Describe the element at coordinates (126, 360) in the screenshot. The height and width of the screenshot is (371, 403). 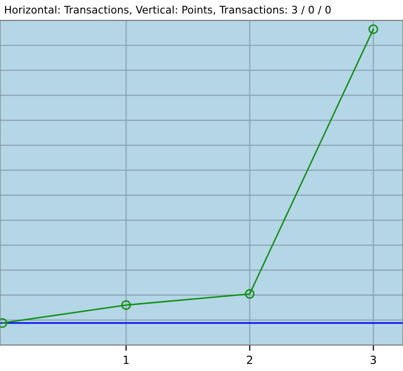
I see `x-tick-label: 1` at that location.